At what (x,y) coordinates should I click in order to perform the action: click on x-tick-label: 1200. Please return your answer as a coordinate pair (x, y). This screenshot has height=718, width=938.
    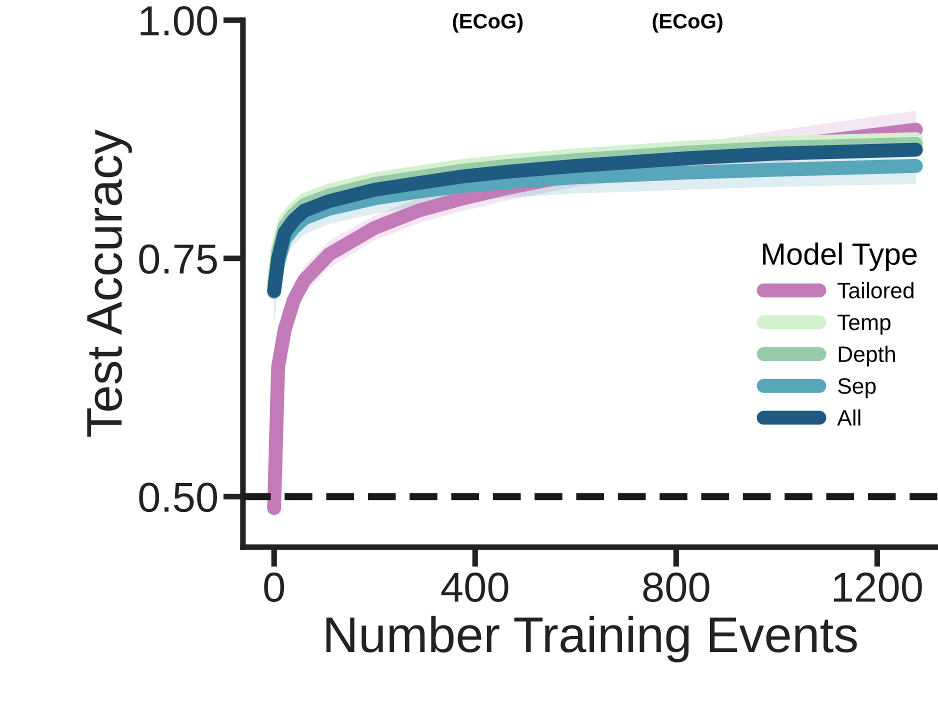
    Looking at the image, I should click on (878, 587).